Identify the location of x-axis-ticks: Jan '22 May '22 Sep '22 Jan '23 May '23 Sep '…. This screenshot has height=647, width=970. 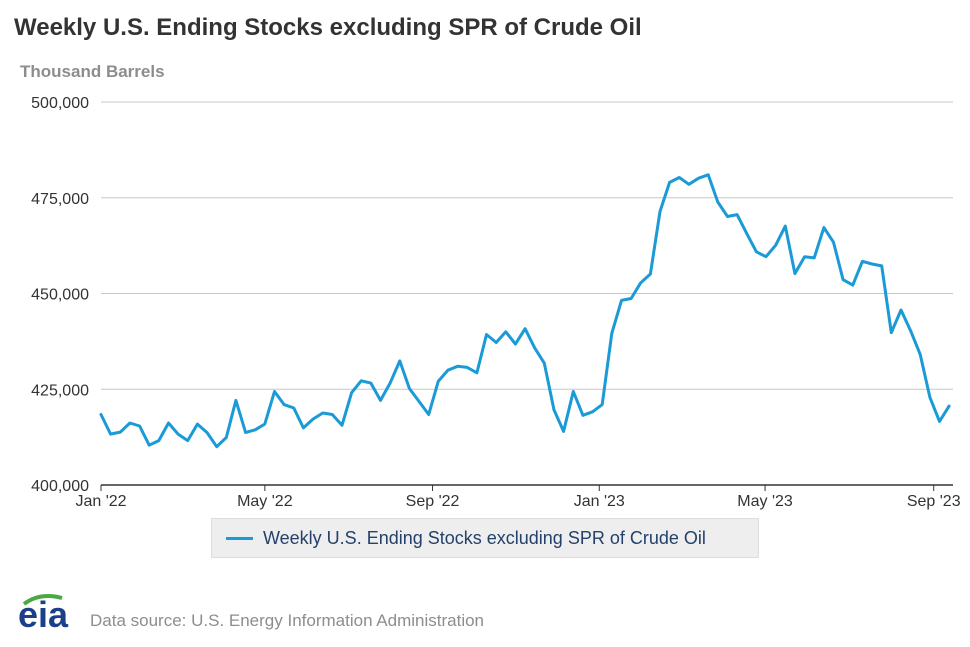
(518, 497).